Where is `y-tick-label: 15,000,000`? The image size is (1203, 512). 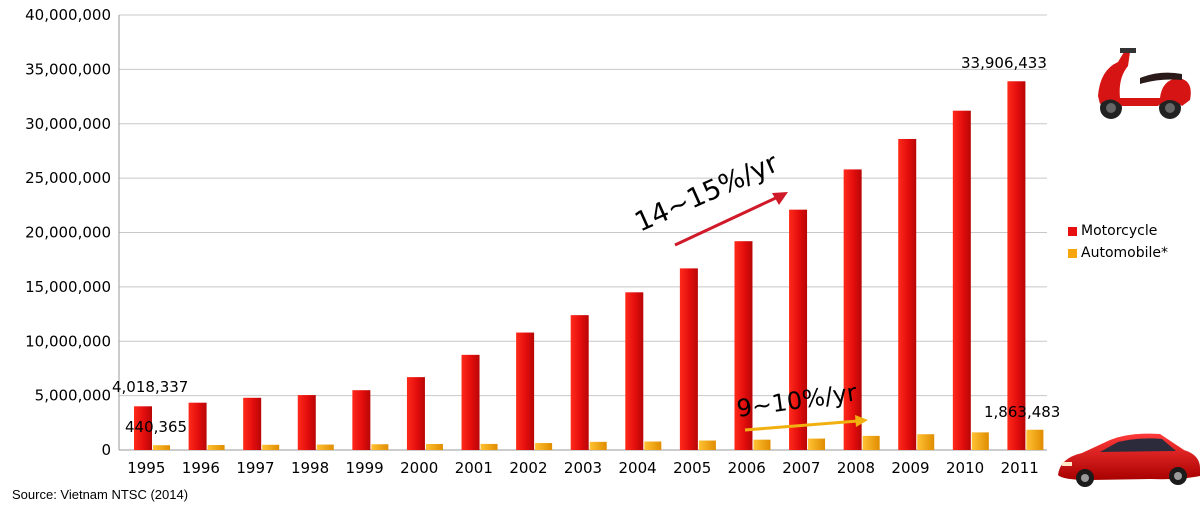 y-tick-label: 15,000,000 is located at coordinates (68, 287).